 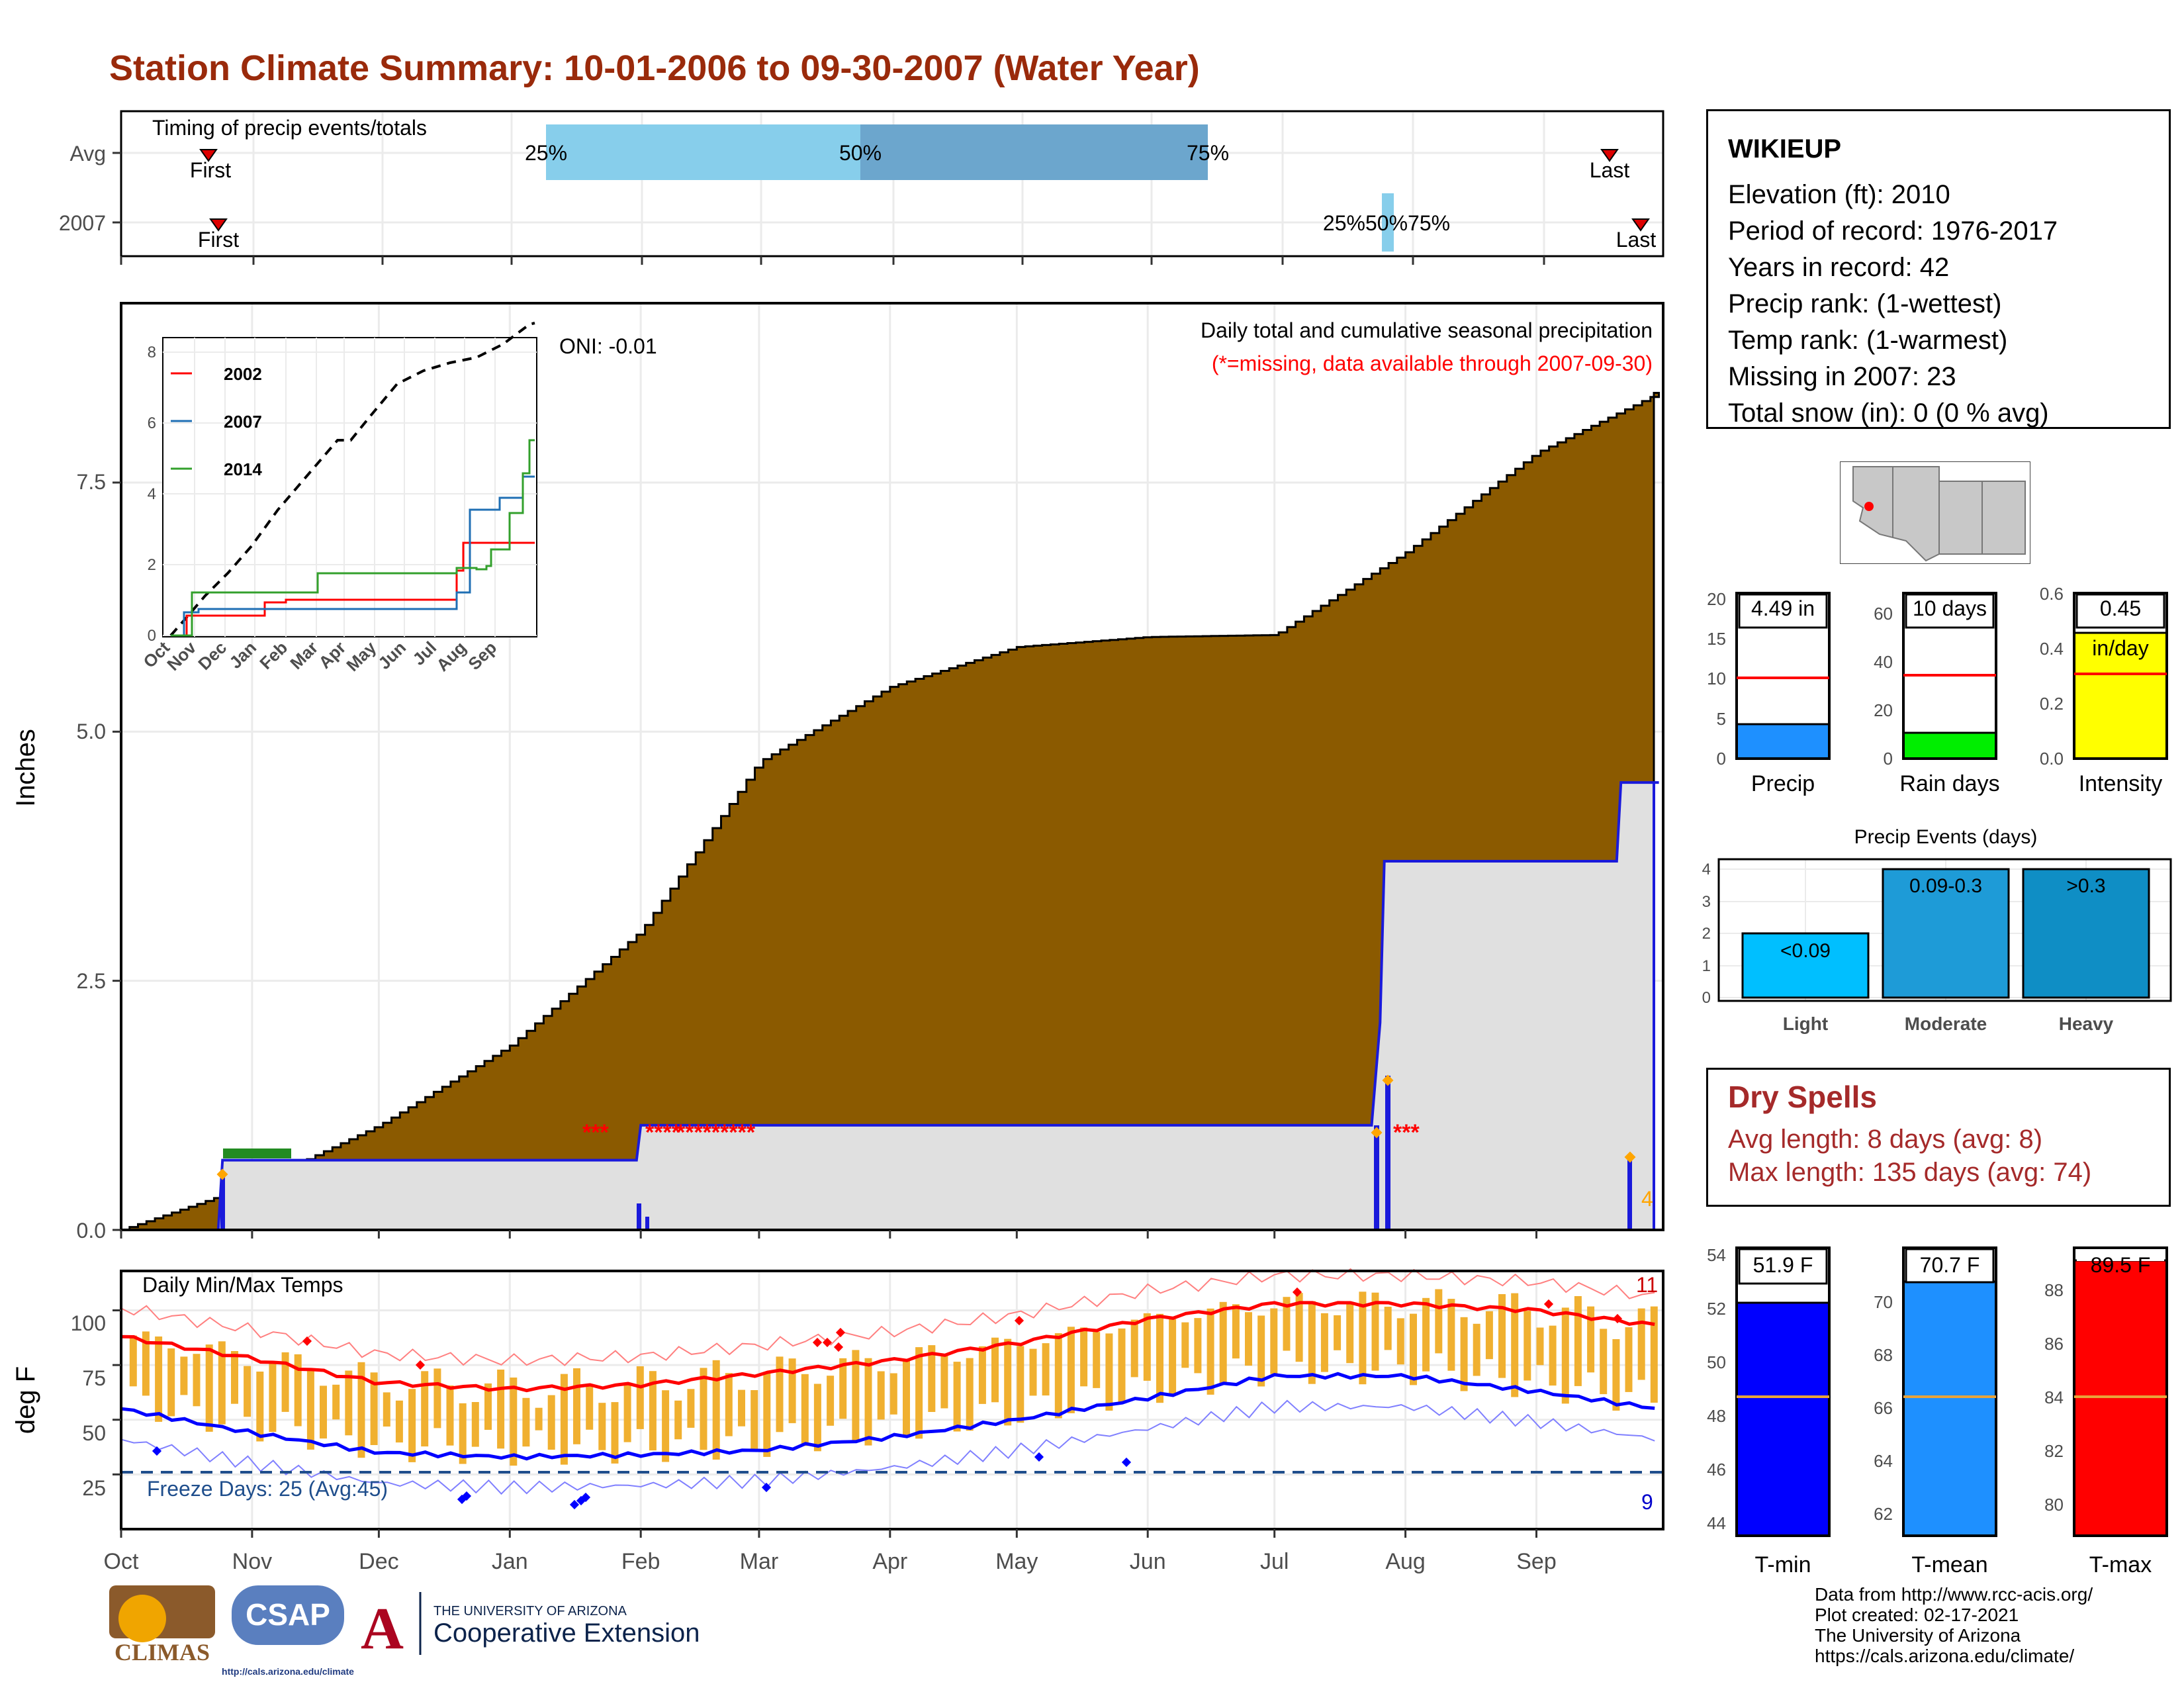 What do you see at coordinates (926, 1153) in the screenshot?
I see `daily-precip-bars` at bounding box center [926, 1153].